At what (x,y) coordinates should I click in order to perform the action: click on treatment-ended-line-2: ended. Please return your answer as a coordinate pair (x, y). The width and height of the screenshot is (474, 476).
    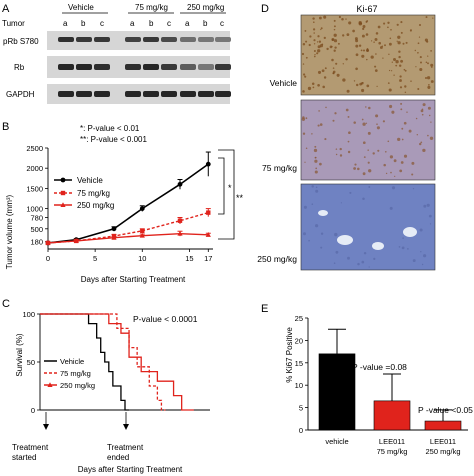
    Looking at the image, I should click on (118, 457).